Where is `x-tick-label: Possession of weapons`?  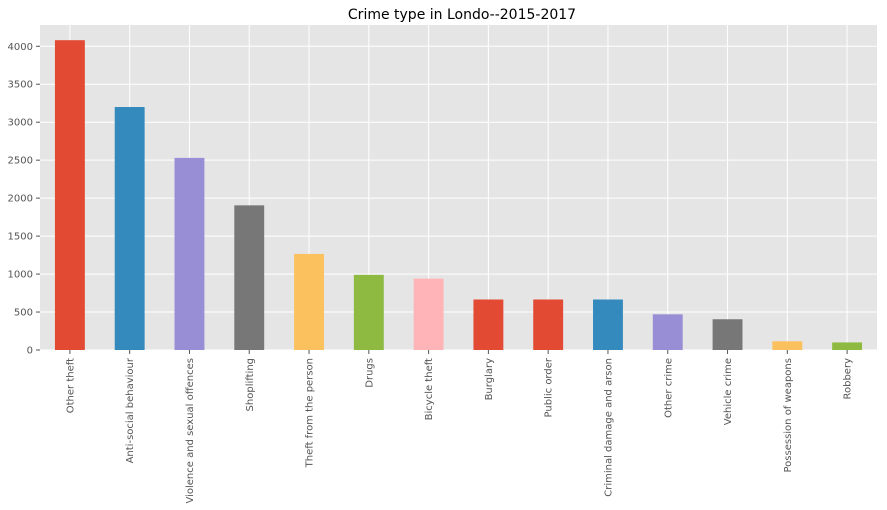 x-tick-label: Possession of weapons is located at coordinates (788, 415).